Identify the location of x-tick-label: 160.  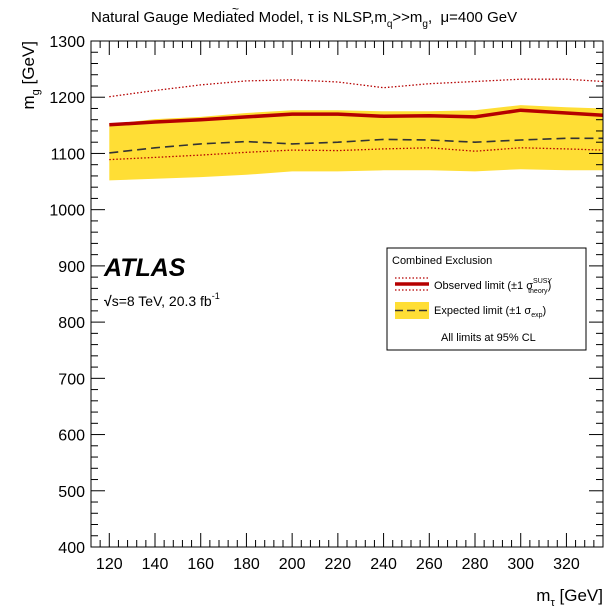
(200, 564).